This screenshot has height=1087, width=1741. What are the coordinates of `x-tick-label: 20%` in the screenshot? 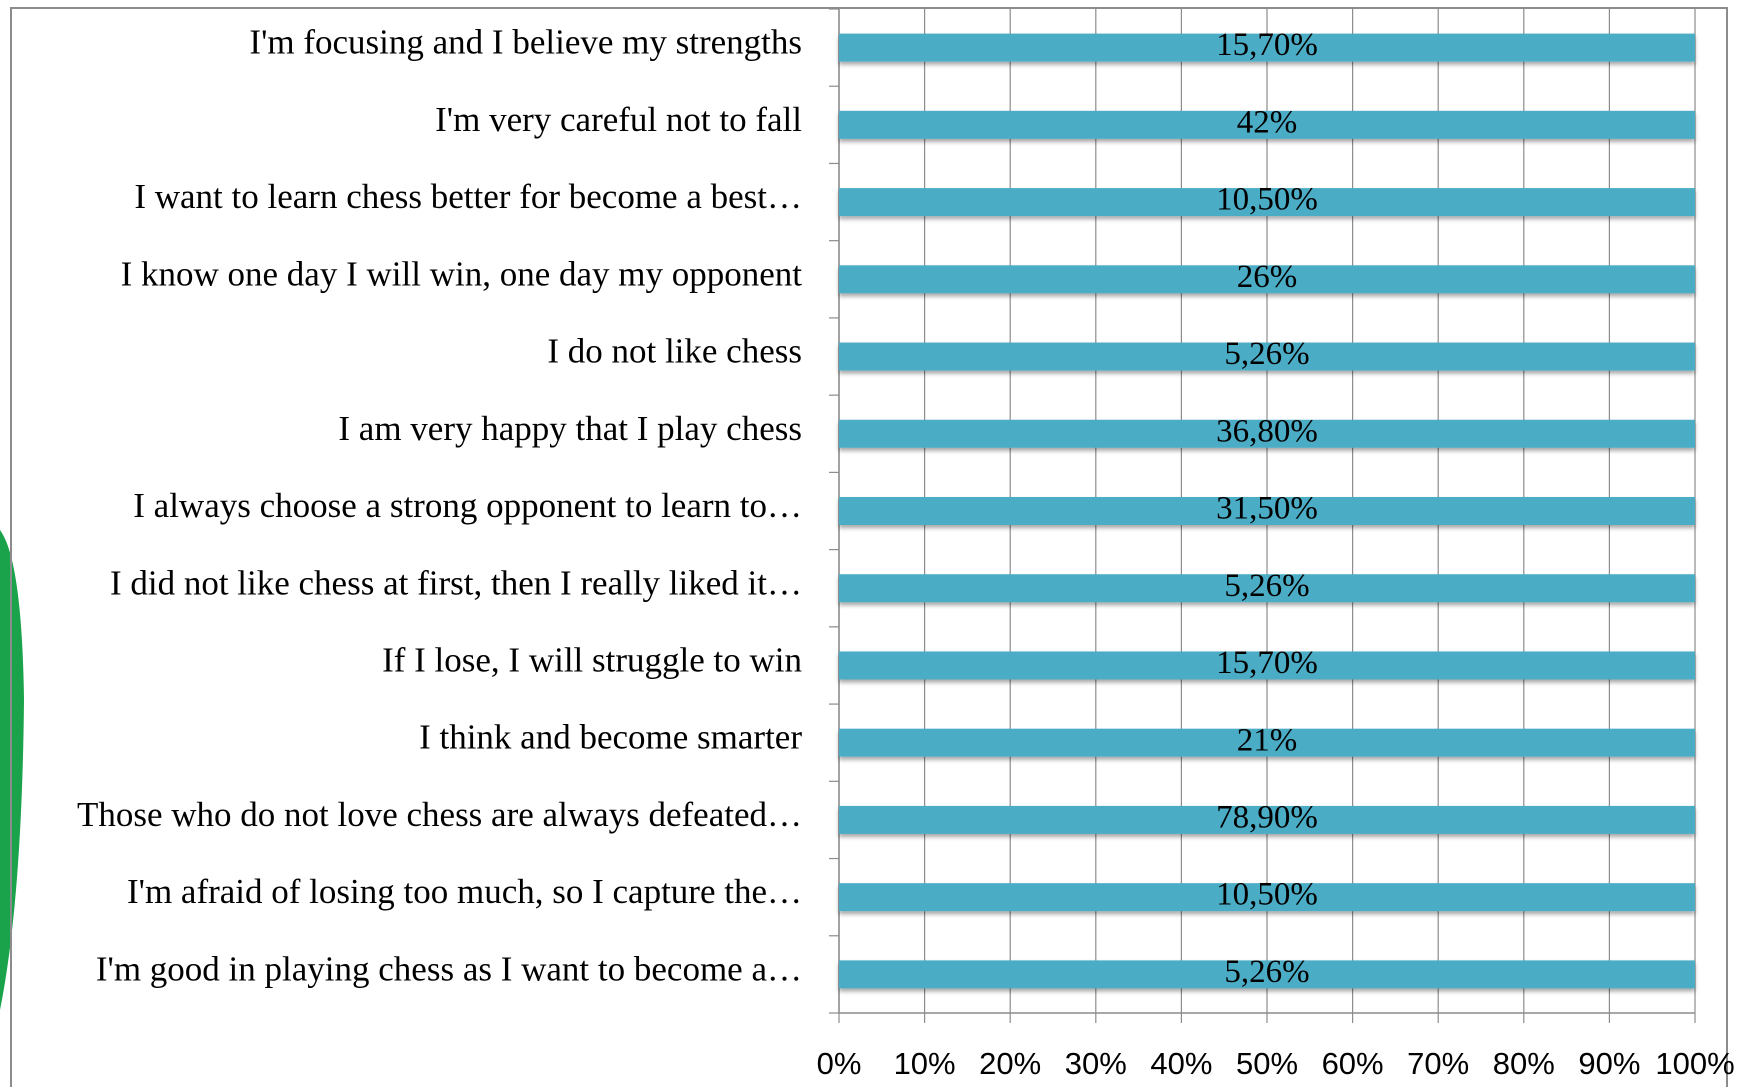 It's located at (1010, 1063).